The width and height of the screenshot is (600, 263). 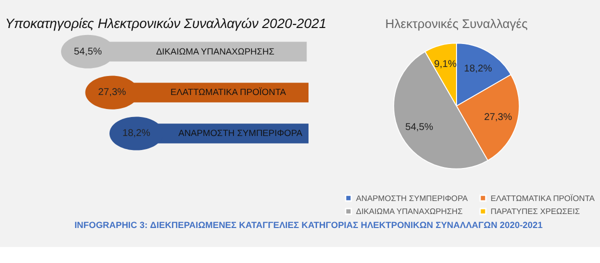 What do you see at coordinates (409, 211) in the screenshot?
I see `legend-label: ΔΙΚΑΙΩΜΑ ΥΠΑΝΑΧΩΡΗΣΗΣ` at bounding box center [409, 211].